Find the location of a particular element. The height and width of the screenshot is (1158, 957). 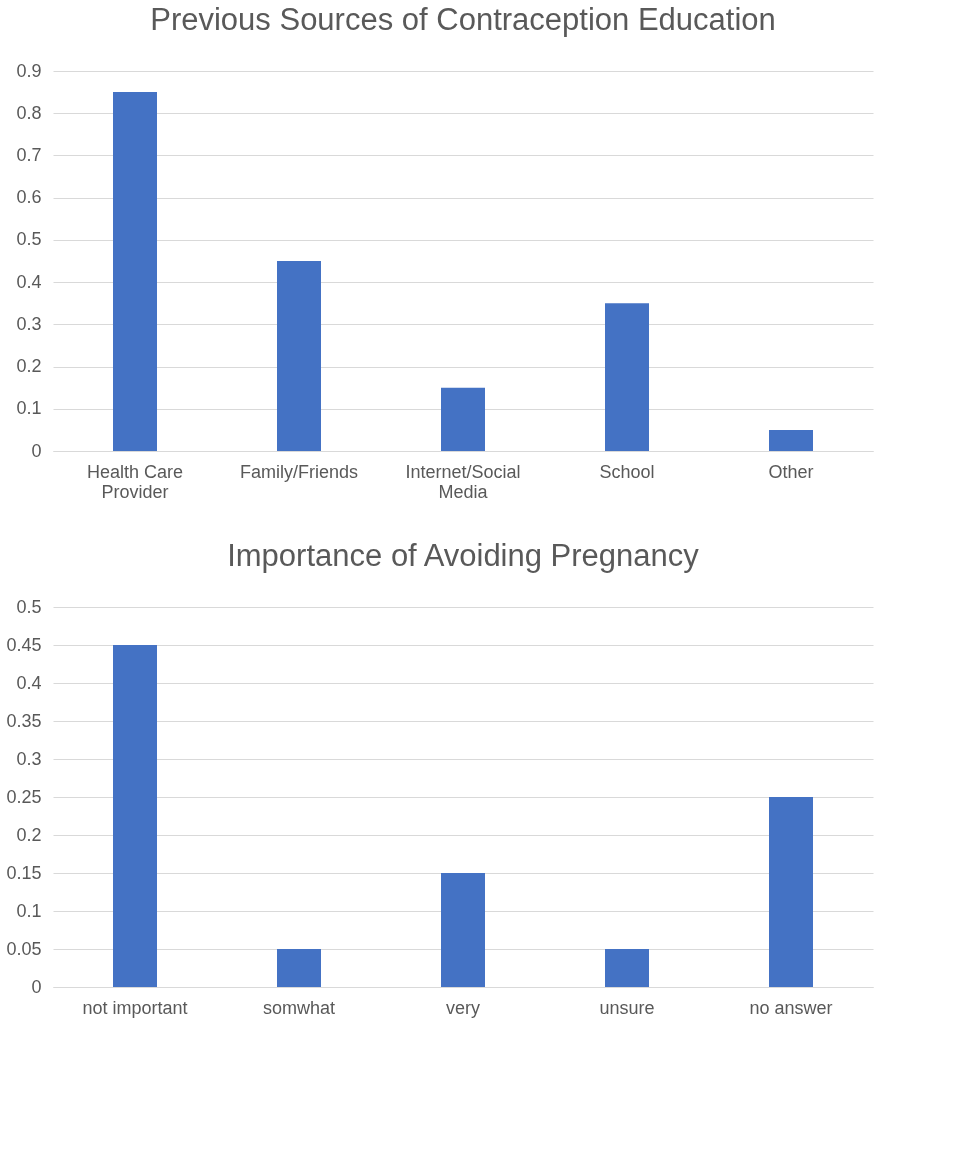

x-tick-label: somwhat is located at coordinates (299, 1007).